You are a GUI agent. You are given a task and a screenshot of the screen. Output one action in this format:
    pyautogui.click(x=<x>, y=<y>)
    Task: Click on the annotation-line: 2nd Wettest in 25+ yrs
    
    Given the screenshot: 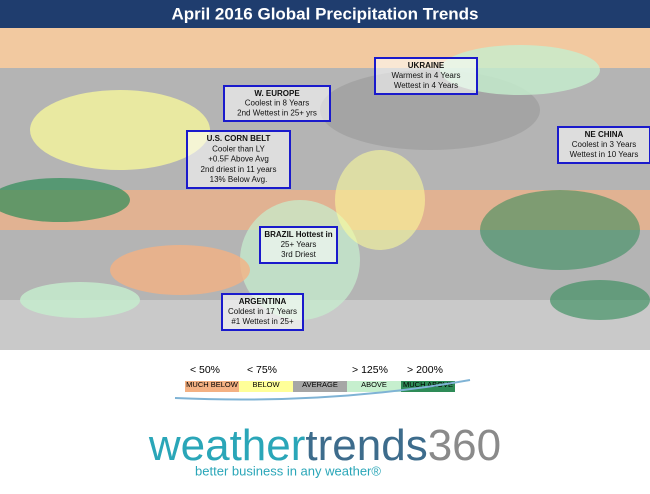 What is the action you would take?
    pyautogui.click(x=277, y=112)
    